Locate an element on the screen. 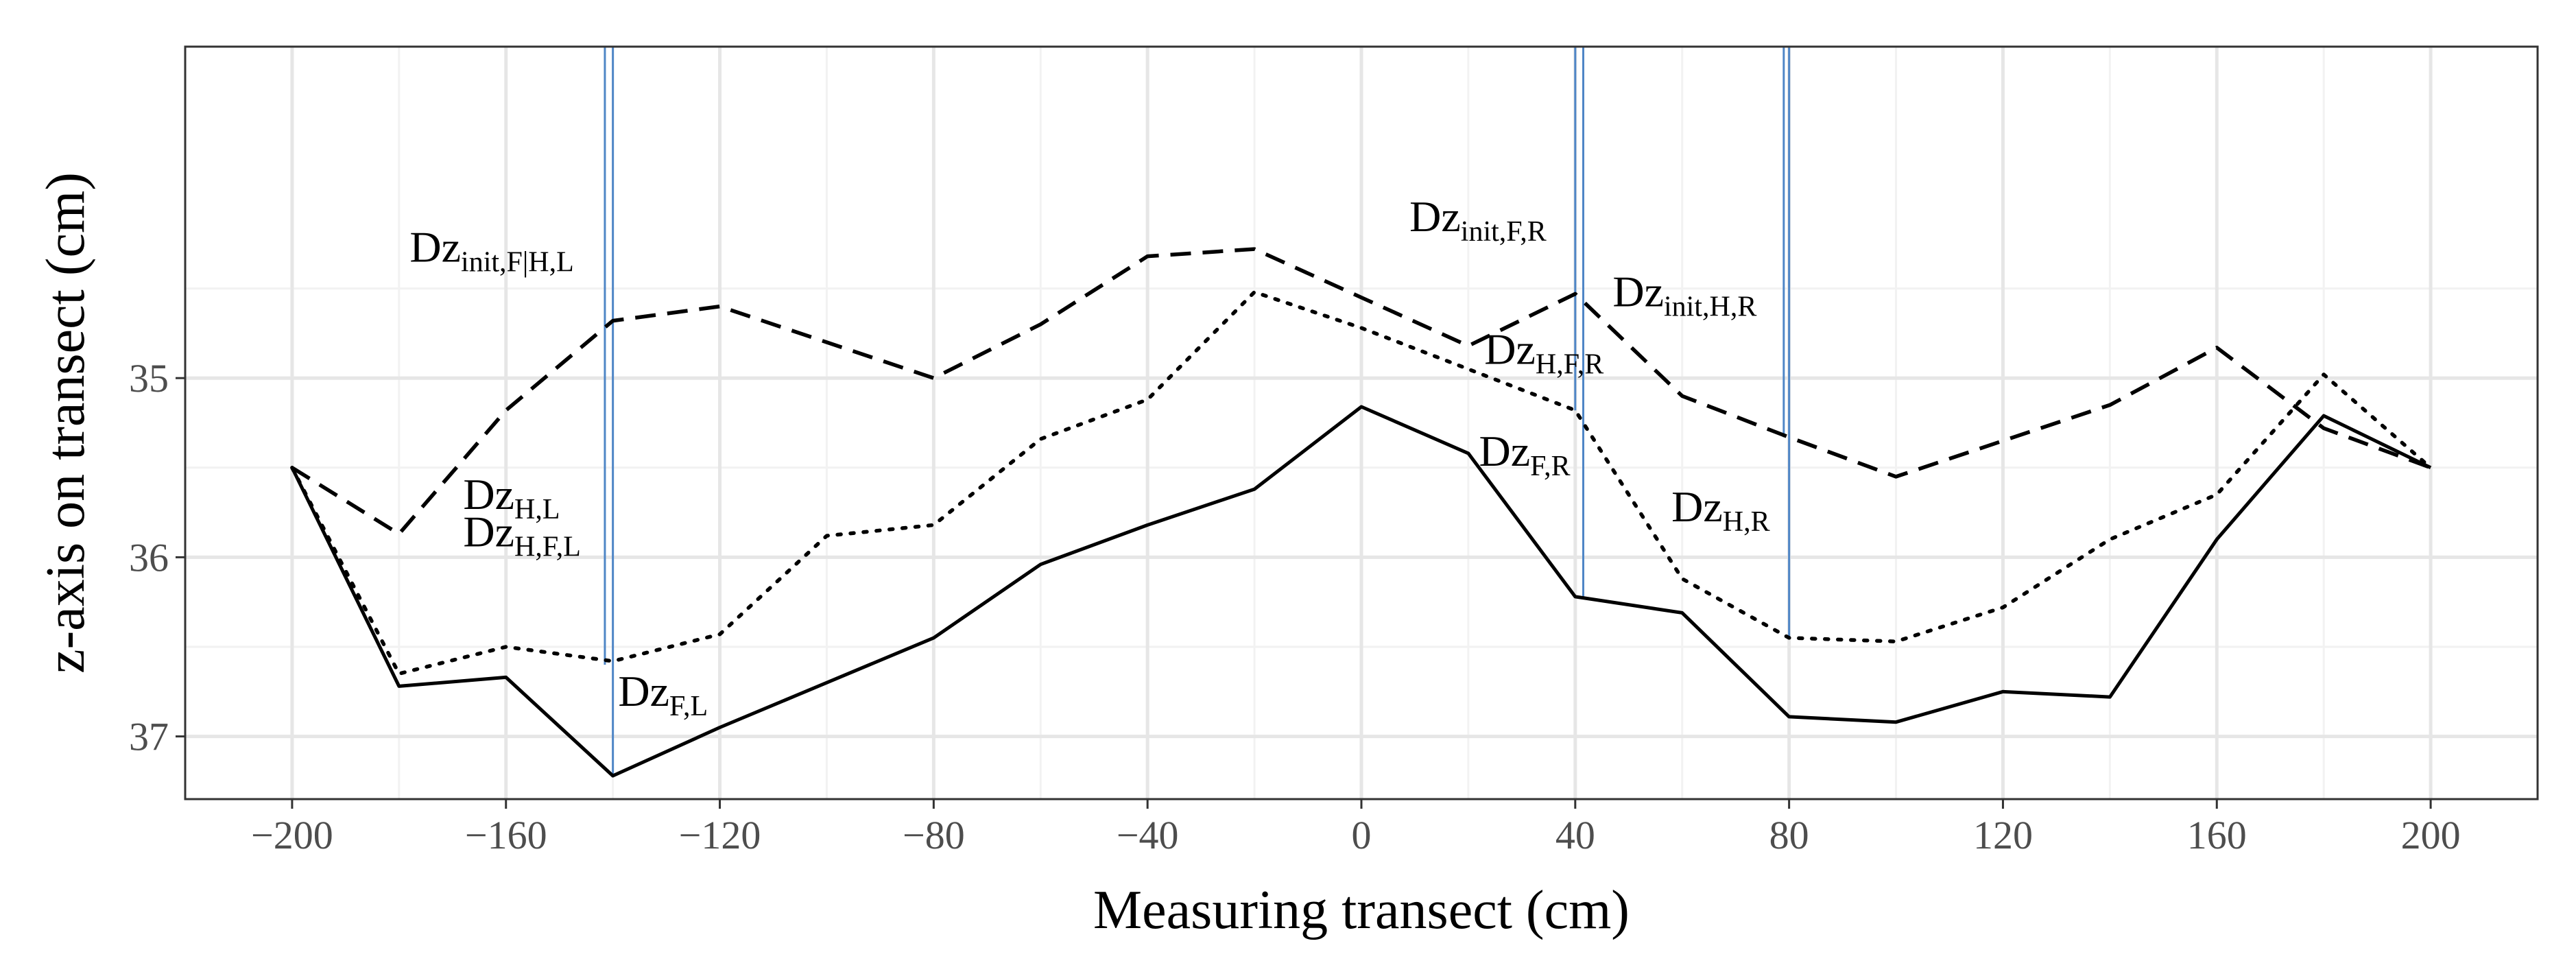  x-tick-label: 40 is located at coordinates (1575, 835).